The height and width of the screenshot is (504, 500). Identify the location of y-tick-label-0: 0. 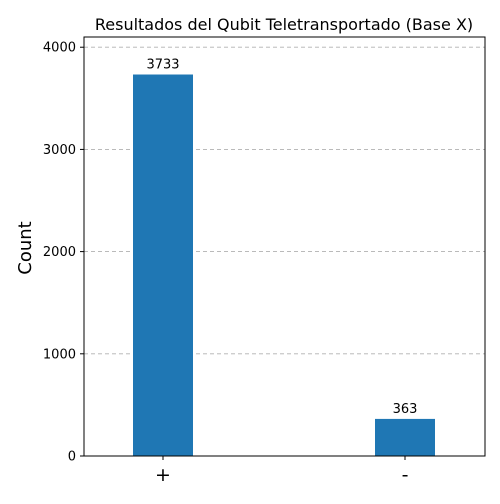
(72, 457).